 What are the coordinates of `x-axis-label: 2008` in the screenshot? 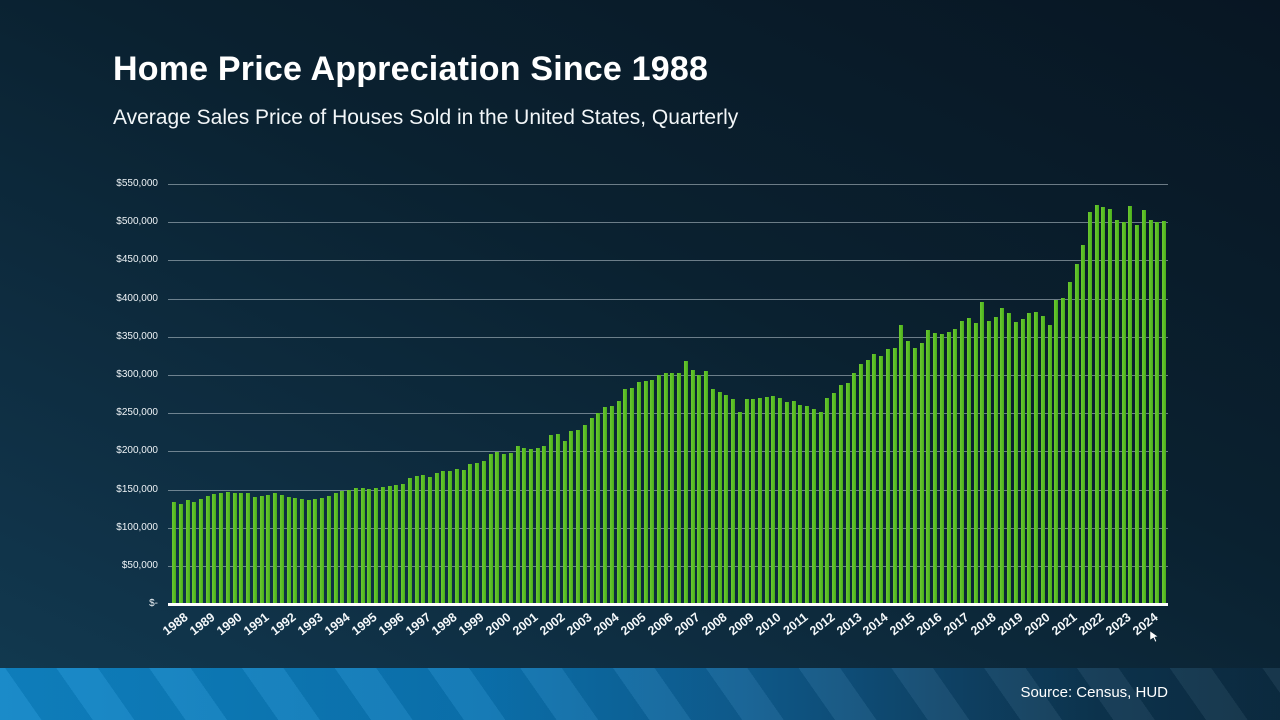 It's located at (714, 624).